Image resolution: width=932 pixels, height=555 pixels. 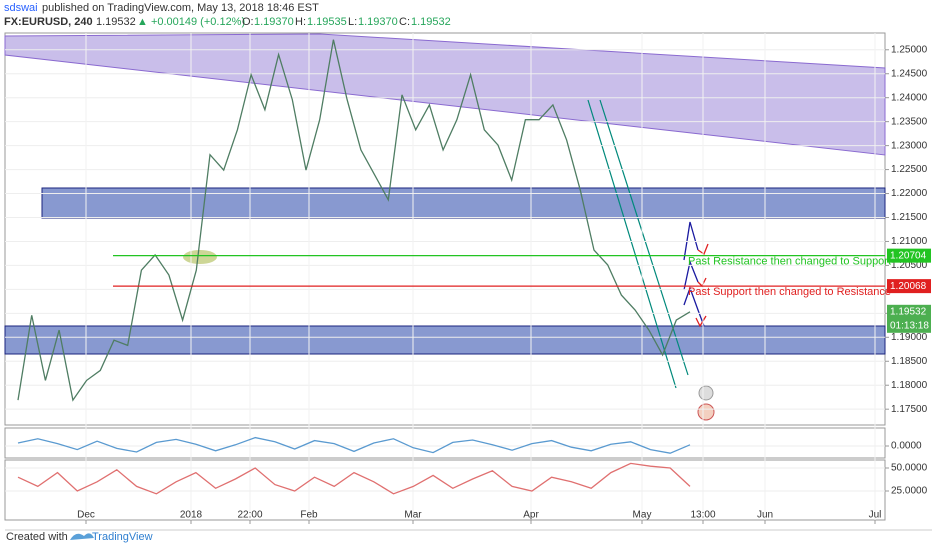 What do you see at coordinates (909, 169) in the screenshot?
I see `y-tick-label: 1.22500` at bounding box center [909, 169].